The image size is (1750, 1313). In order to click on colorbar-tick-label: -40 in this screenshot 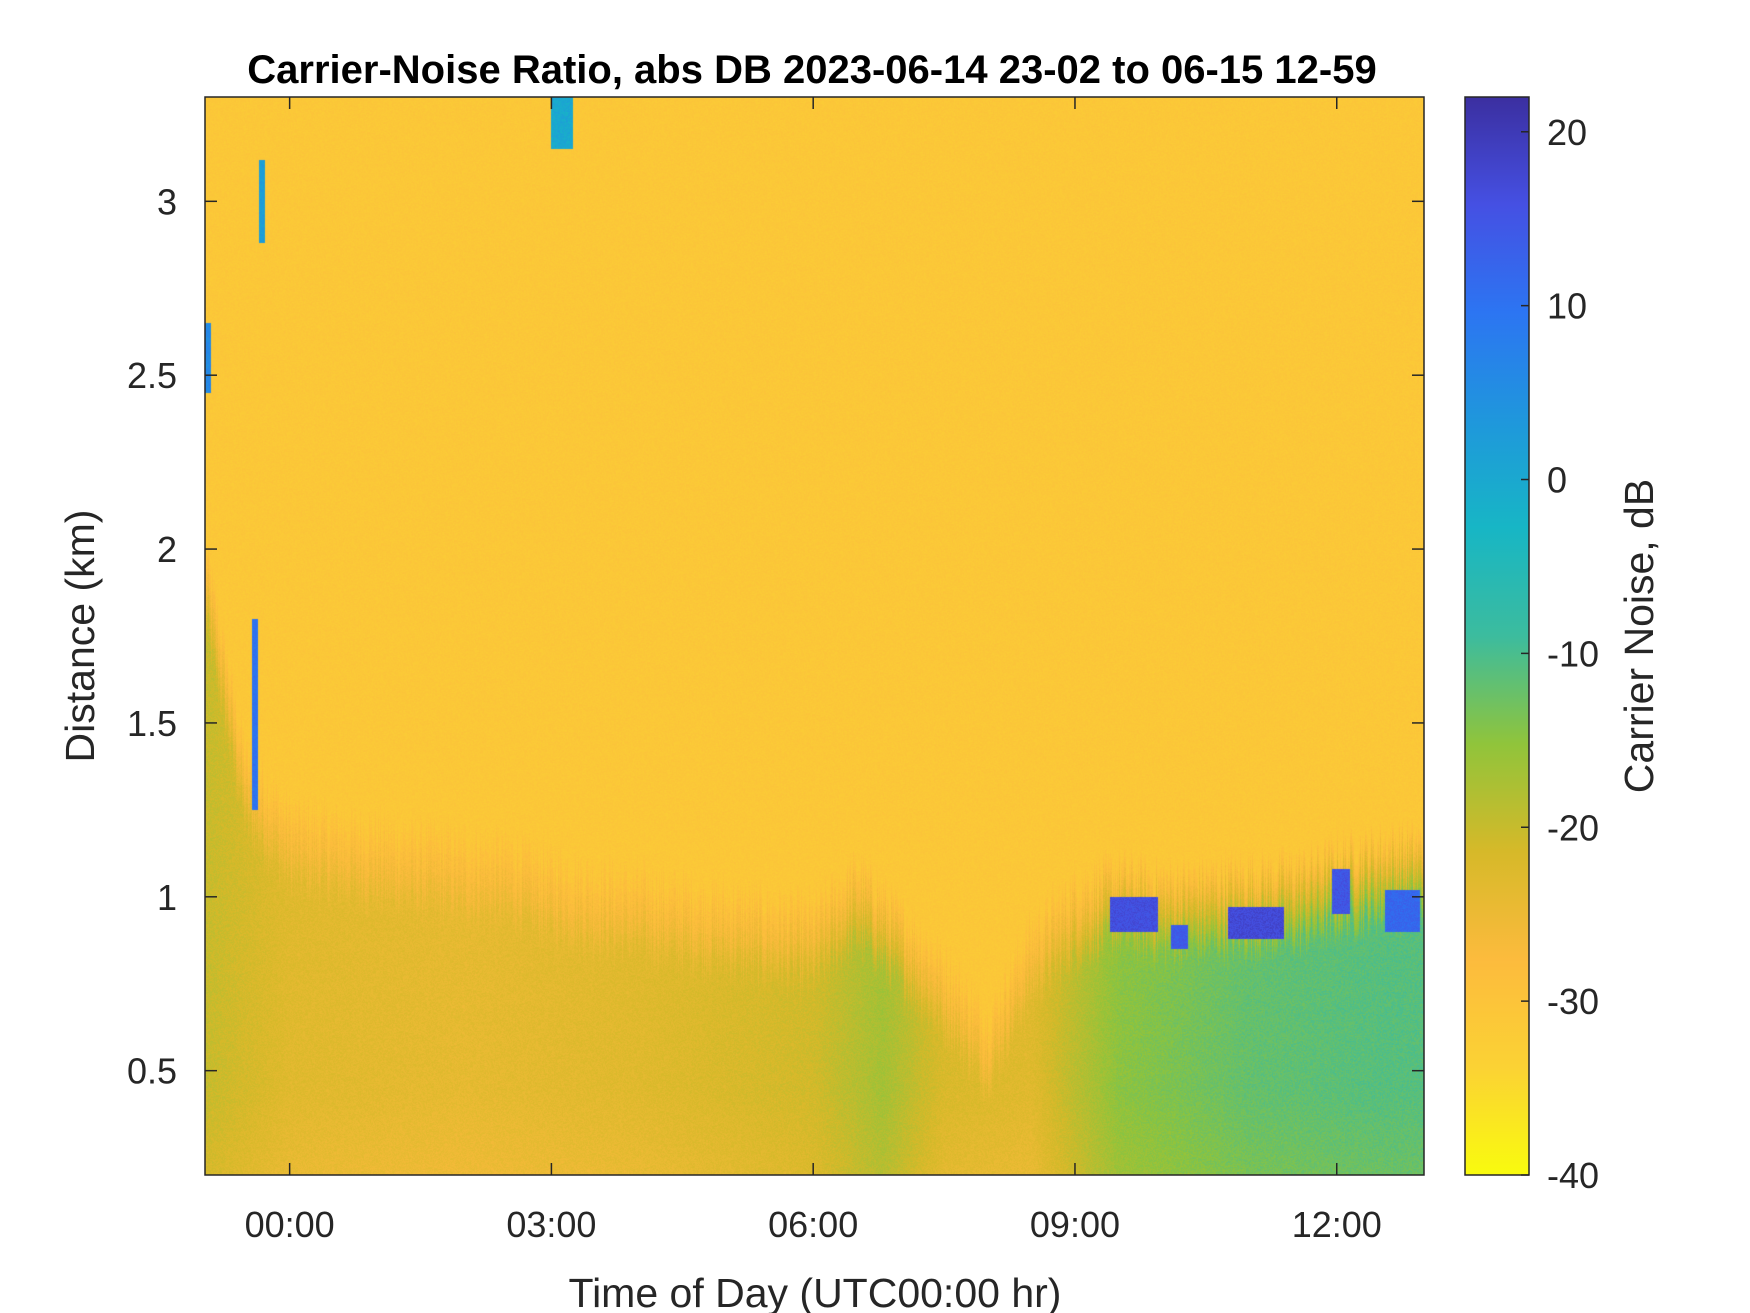, I will do `click(1573, 1175)`.